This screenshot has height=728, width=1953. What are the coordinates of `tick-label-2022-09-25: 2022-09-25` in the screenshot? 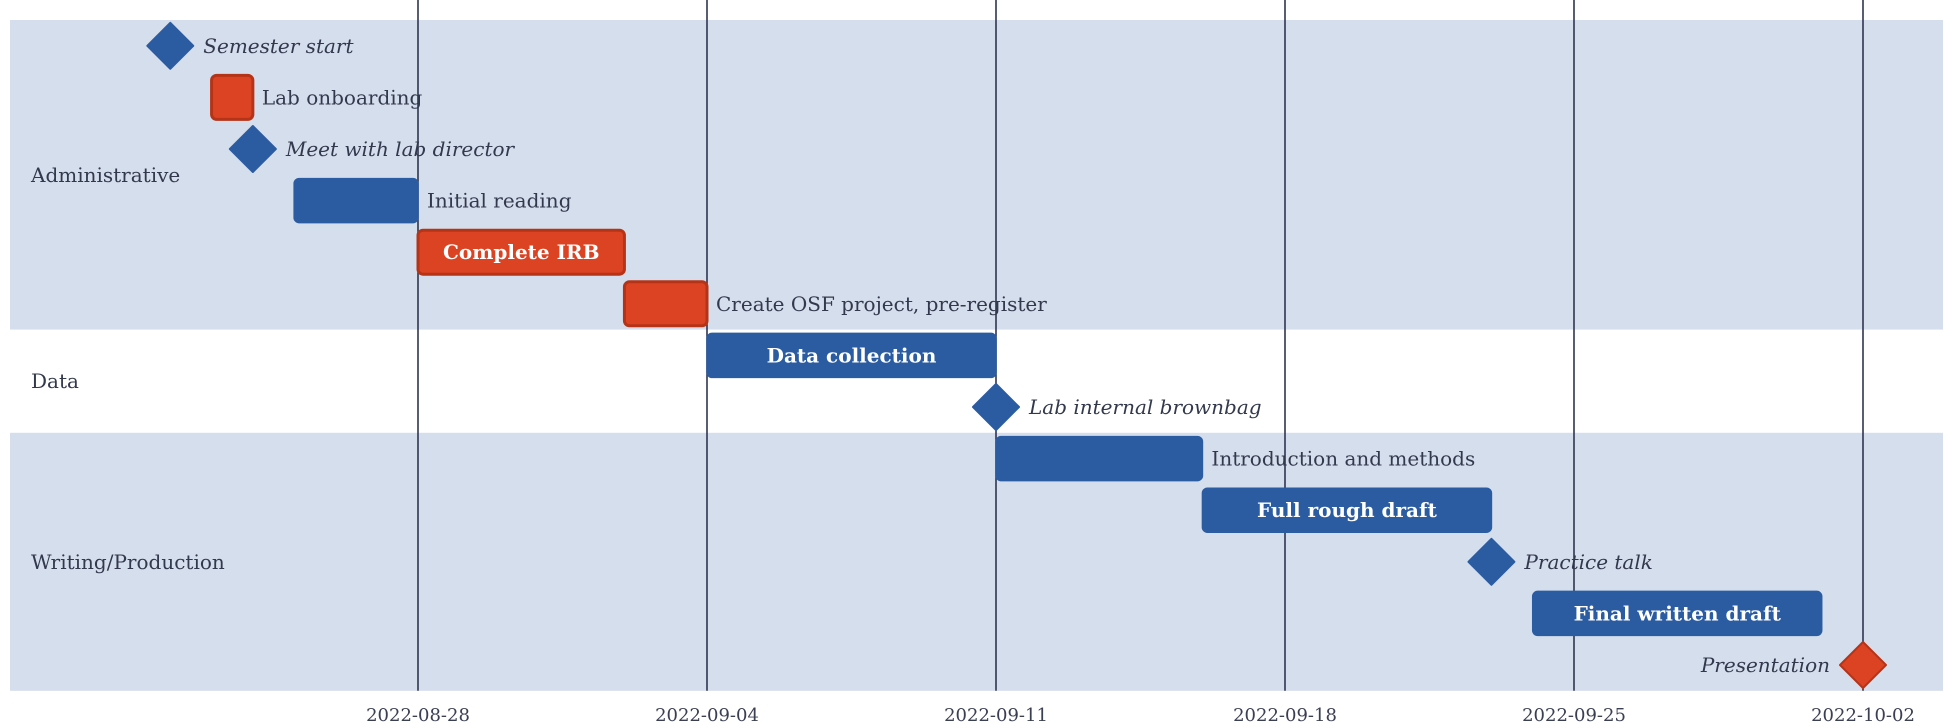 It's located at (1574, 715).